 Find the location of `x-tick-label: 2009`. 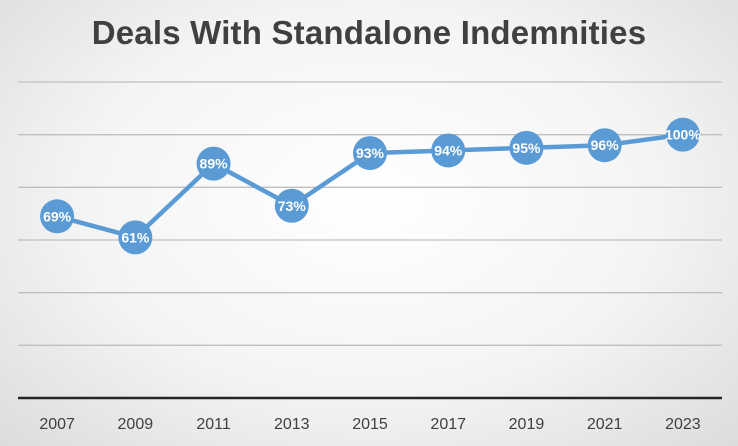

x-tick-label: 2009 is located at coordinates (136, 424).